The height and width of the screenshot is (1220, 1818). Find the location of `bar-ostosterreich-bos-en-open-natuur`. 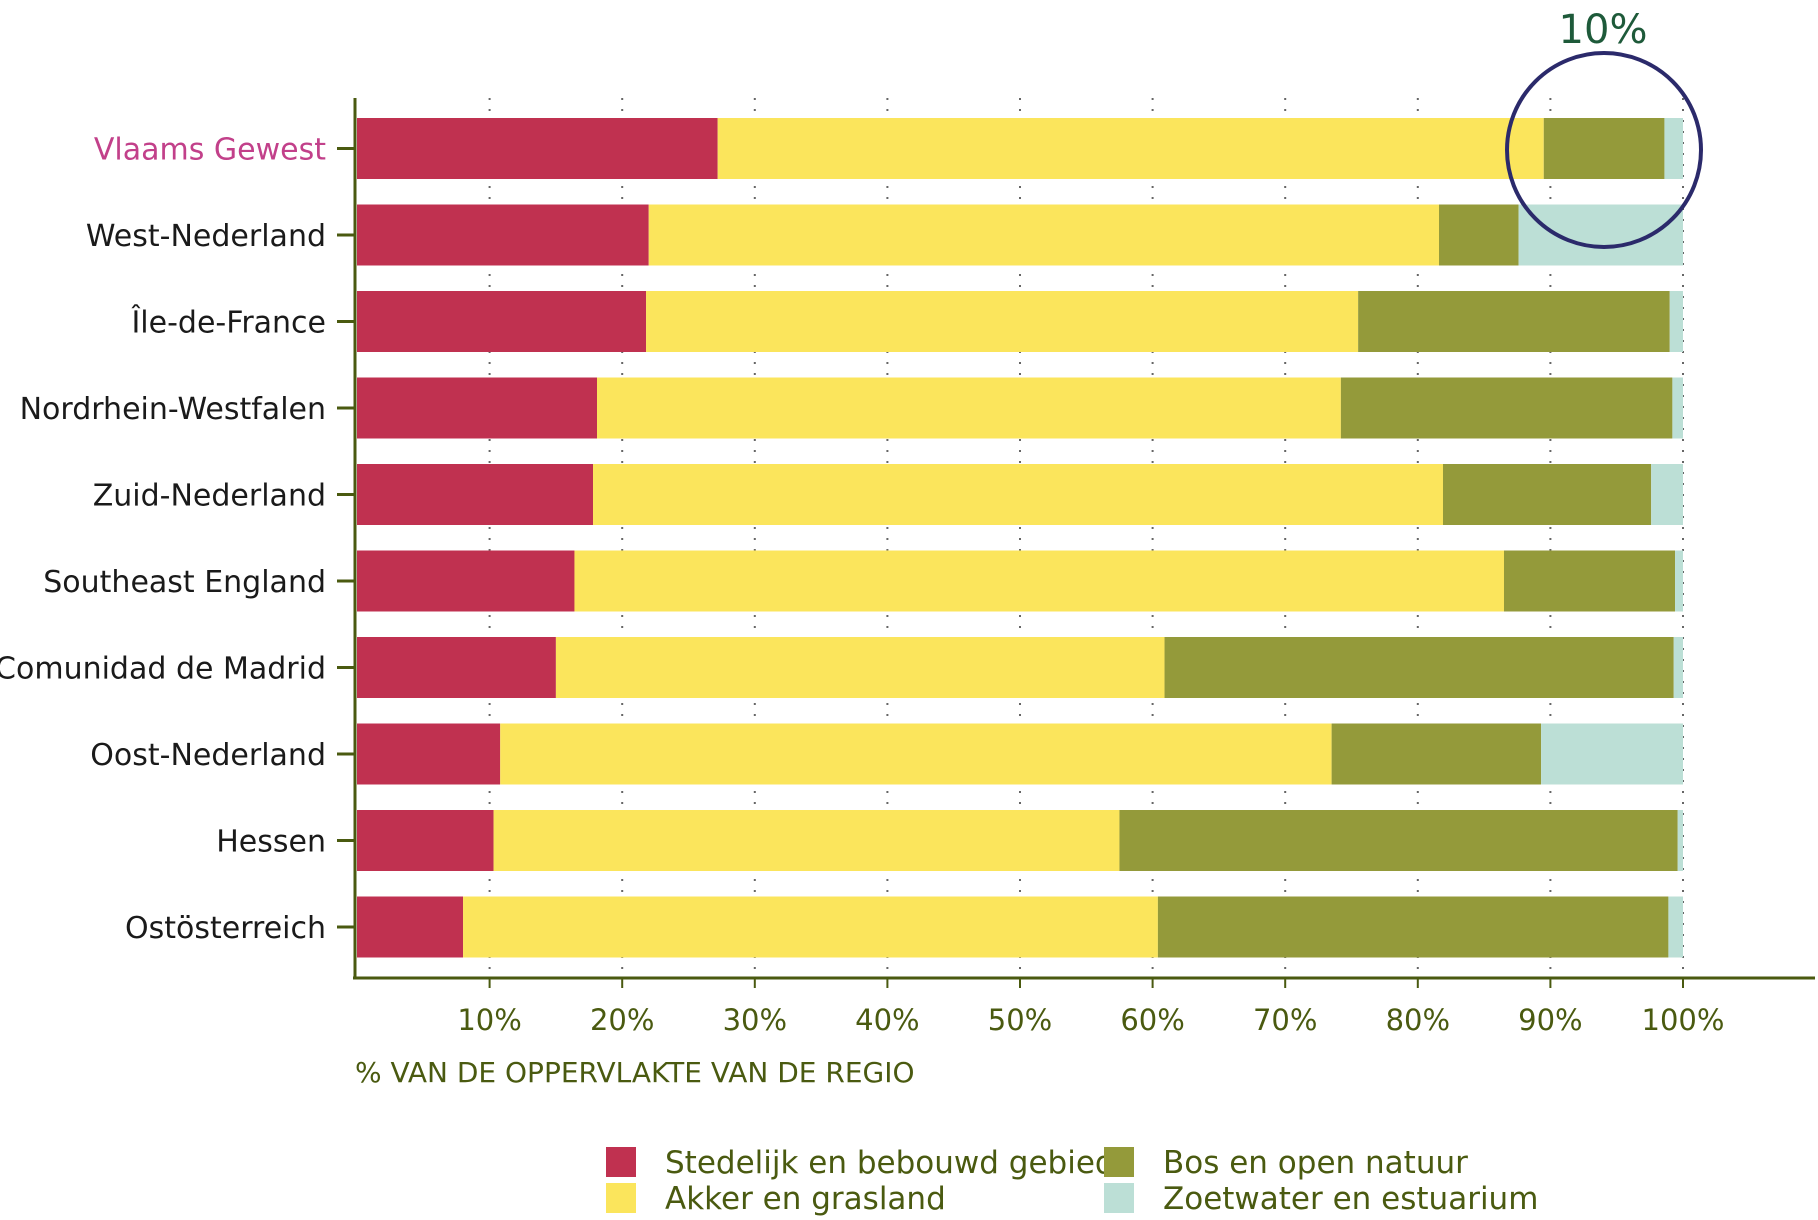

bar-ostosterreich-bos-en-open-natuur is located at coordinates (1413, 927).